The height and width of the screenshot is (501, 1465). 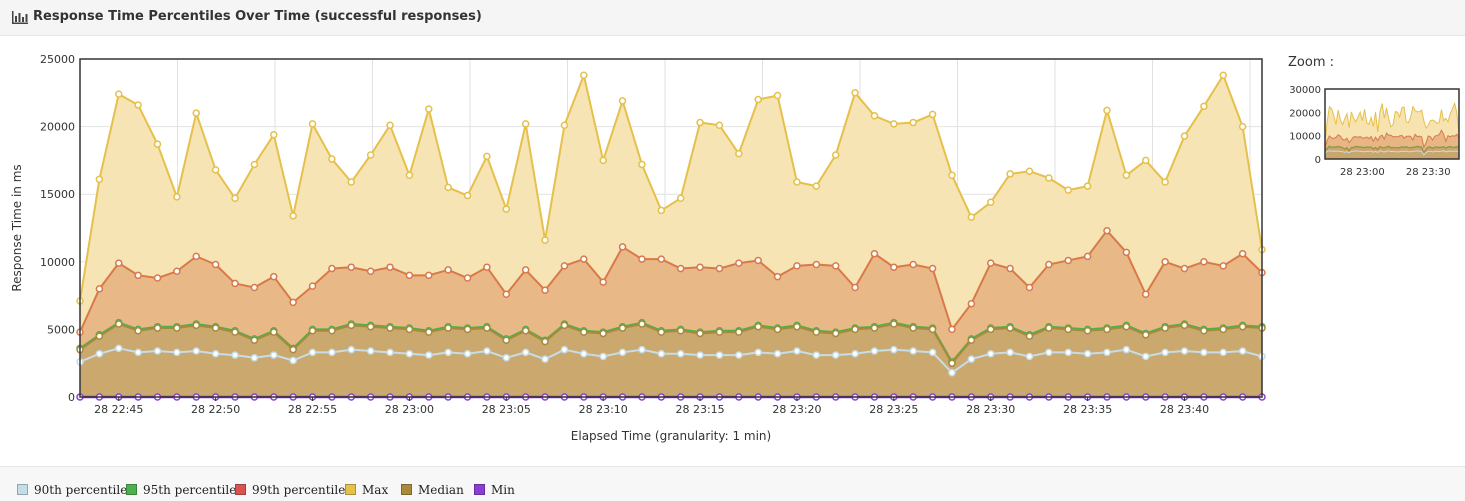 What do you see at coordinates (796, 409) in the screenshot?
I see `x-tick-label: 28 23:20` at bounding box center [796, 409].